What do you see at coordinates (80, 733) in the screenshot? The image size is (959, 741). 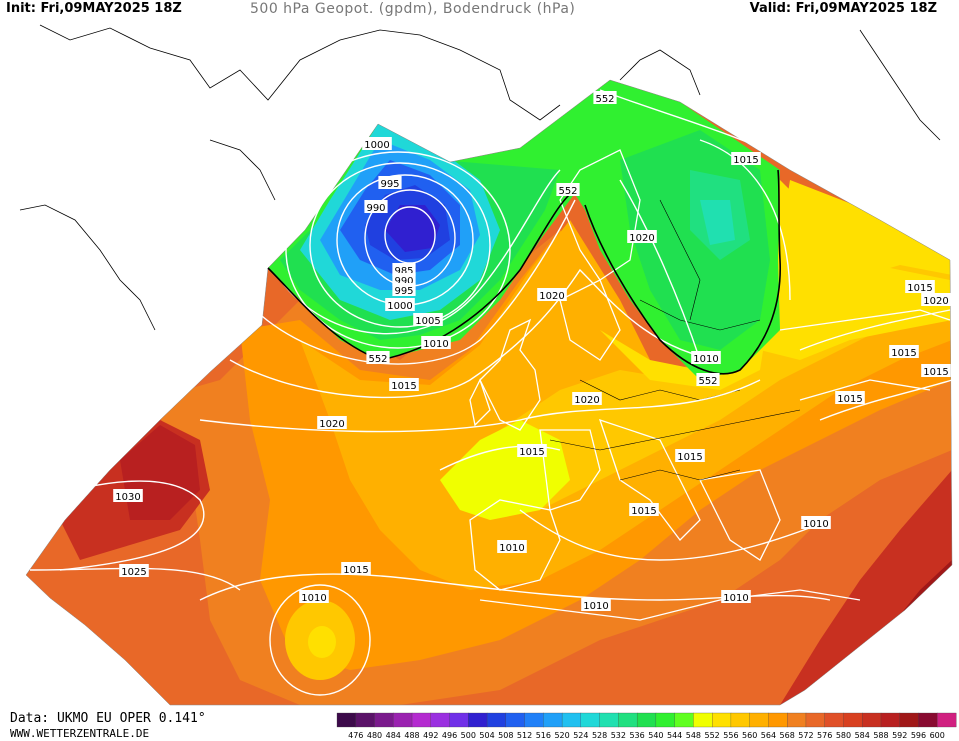 I see `website-label: WWW.WETTERZENTRALE.DE` at bounding box center [80, 733].